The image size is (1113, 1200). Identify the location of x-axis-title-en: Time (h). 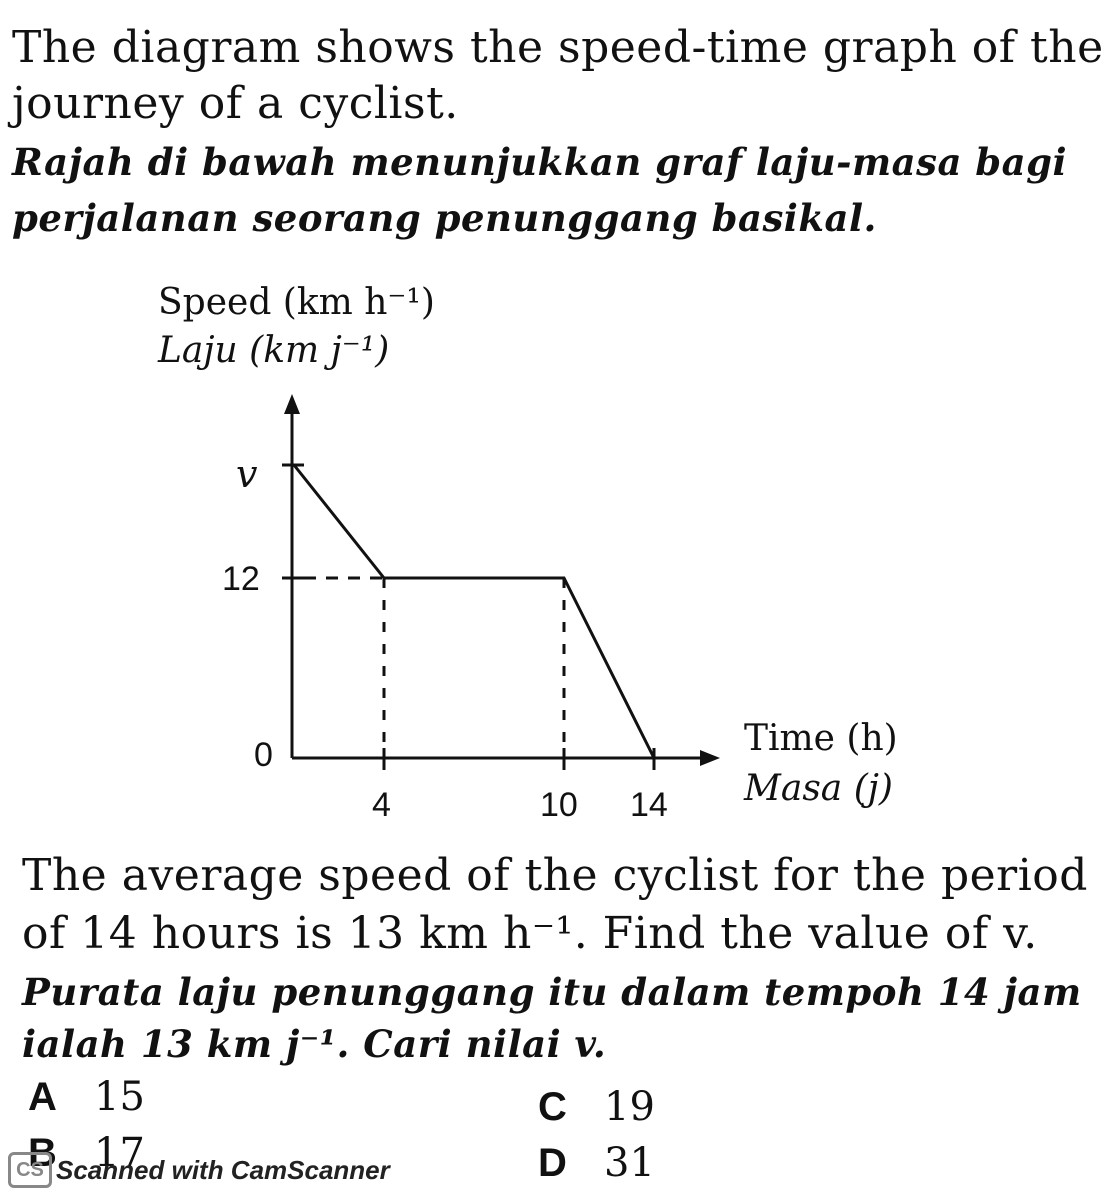
(821, 738).